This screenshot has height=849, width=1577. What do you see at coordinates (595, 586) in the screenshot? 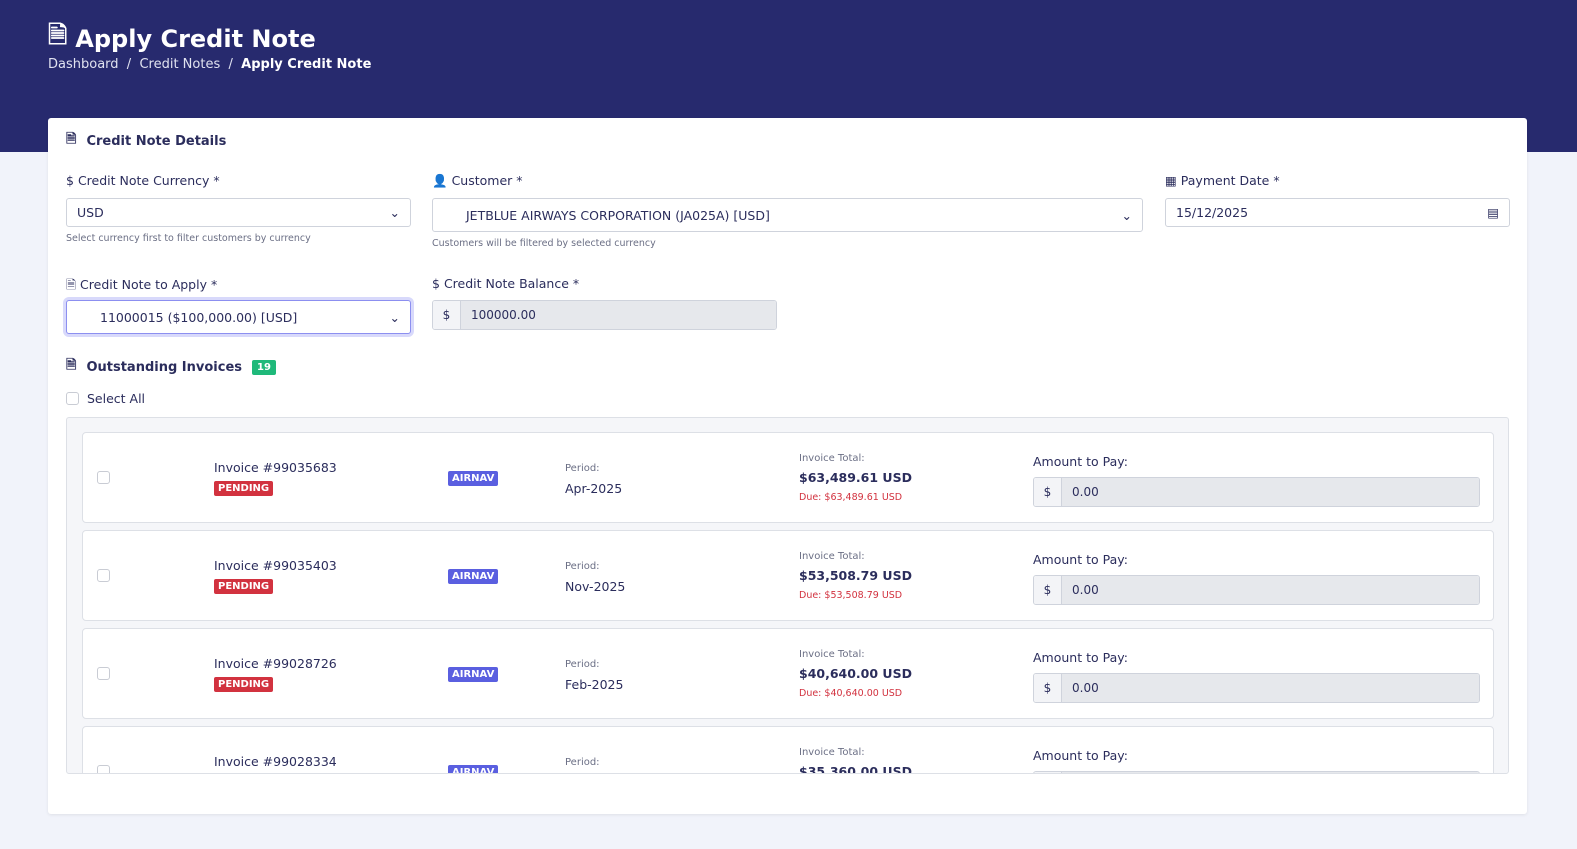
I see `period-value: Nov-2025` at bounding box center [595, 586].